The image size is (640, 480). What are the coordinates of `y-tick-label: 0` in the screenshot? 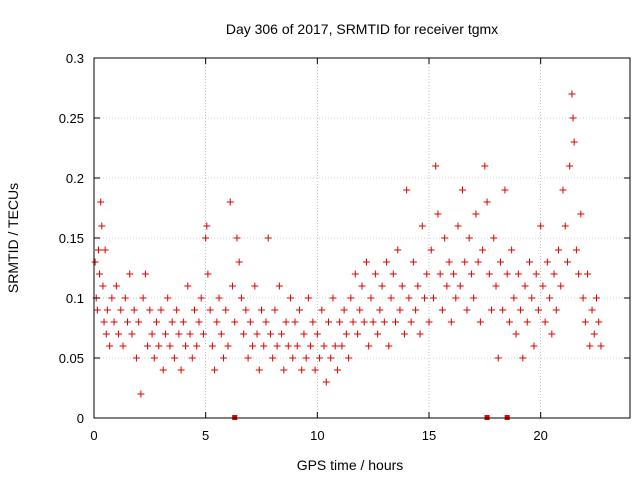 It's located at (80, 418).